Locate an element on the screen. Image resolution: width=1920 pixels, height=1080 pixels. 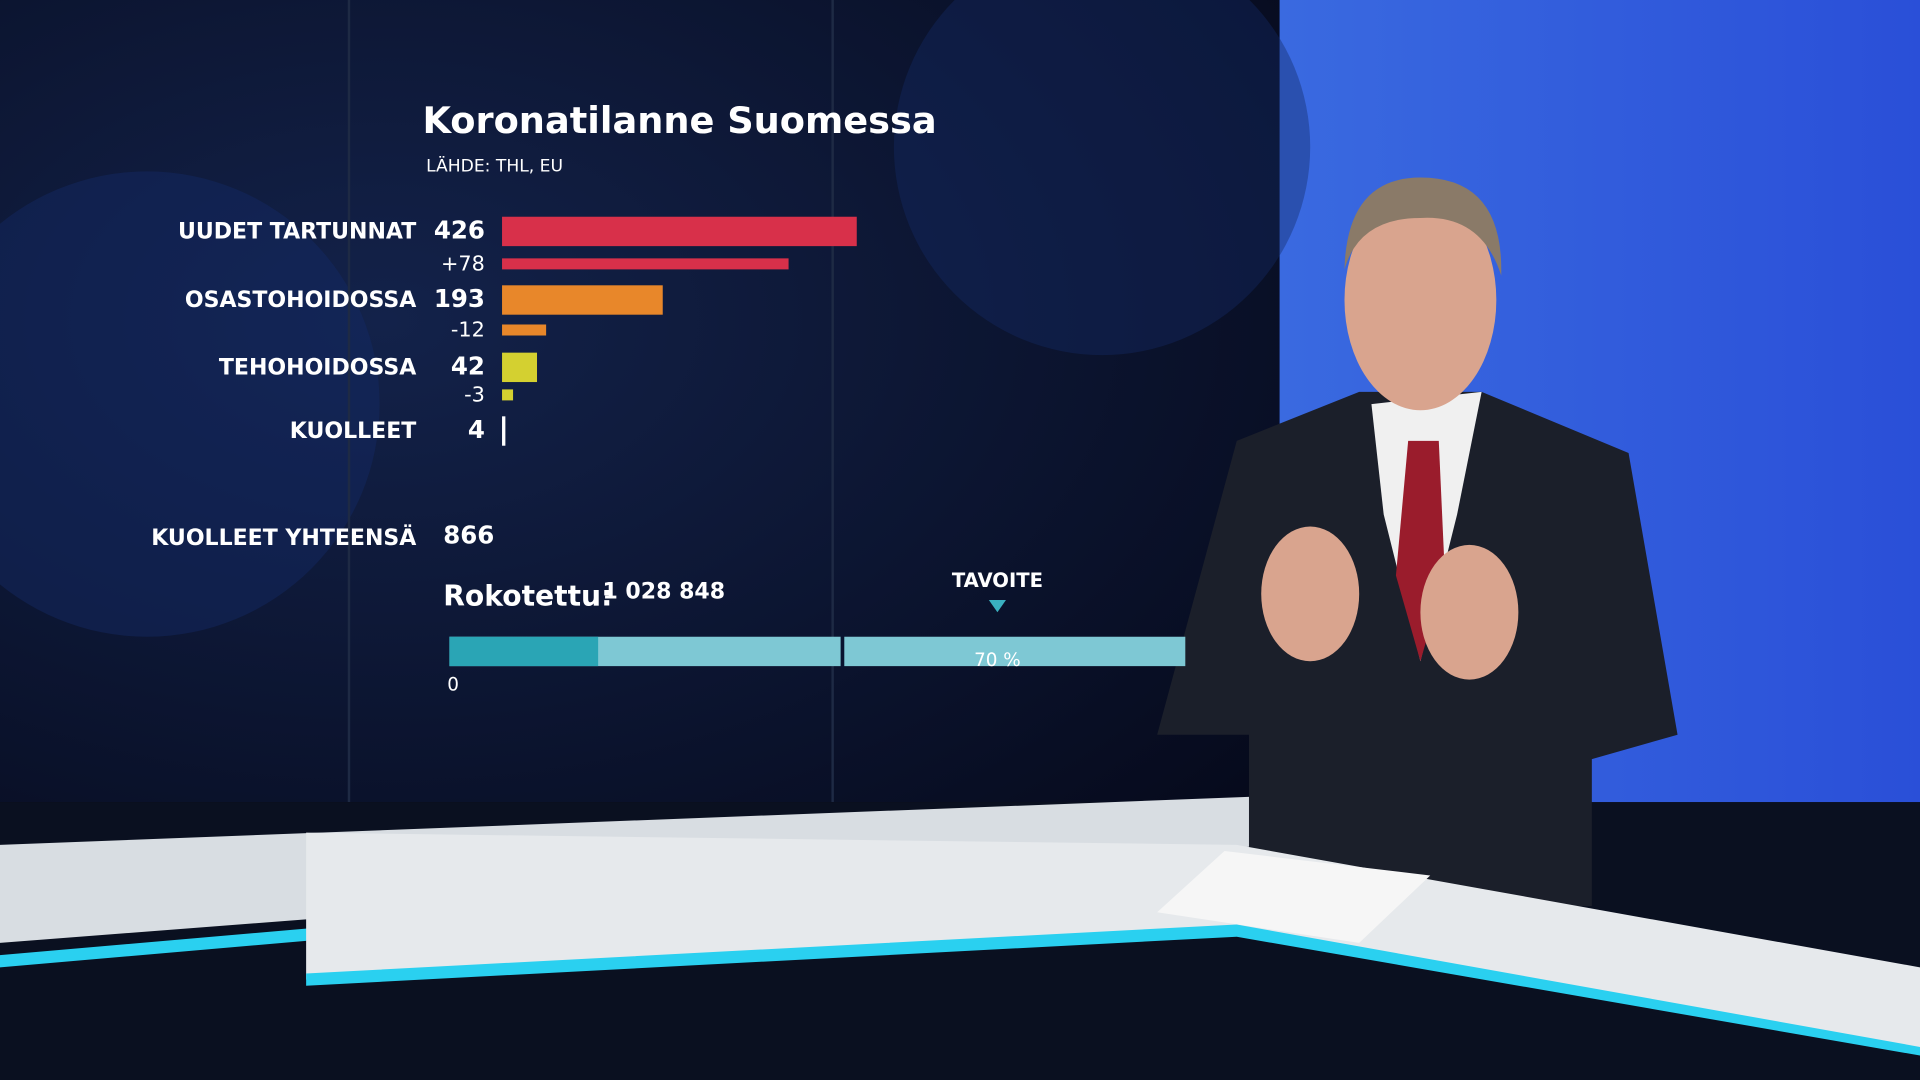
change-label: -3 is located at coordinates (474, 395).